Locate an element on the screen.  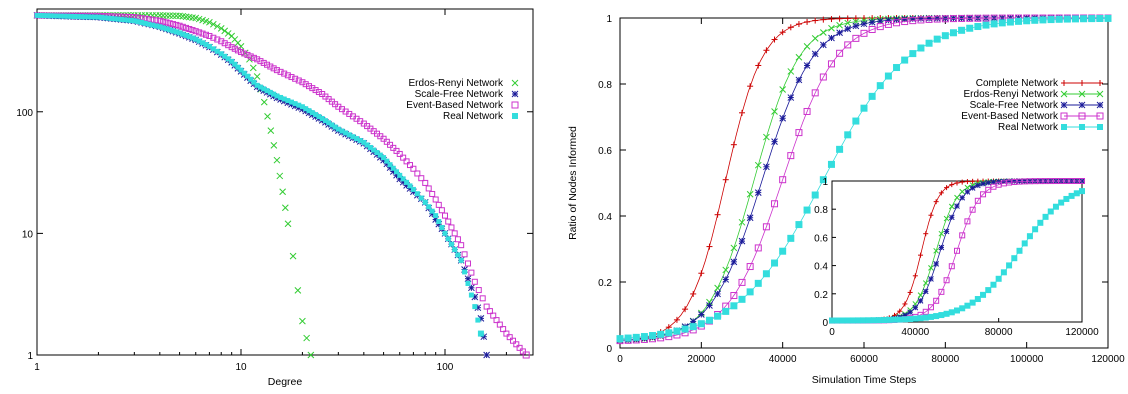
right-y-tick-label: 0.8 is located at coordinates (605, 85).